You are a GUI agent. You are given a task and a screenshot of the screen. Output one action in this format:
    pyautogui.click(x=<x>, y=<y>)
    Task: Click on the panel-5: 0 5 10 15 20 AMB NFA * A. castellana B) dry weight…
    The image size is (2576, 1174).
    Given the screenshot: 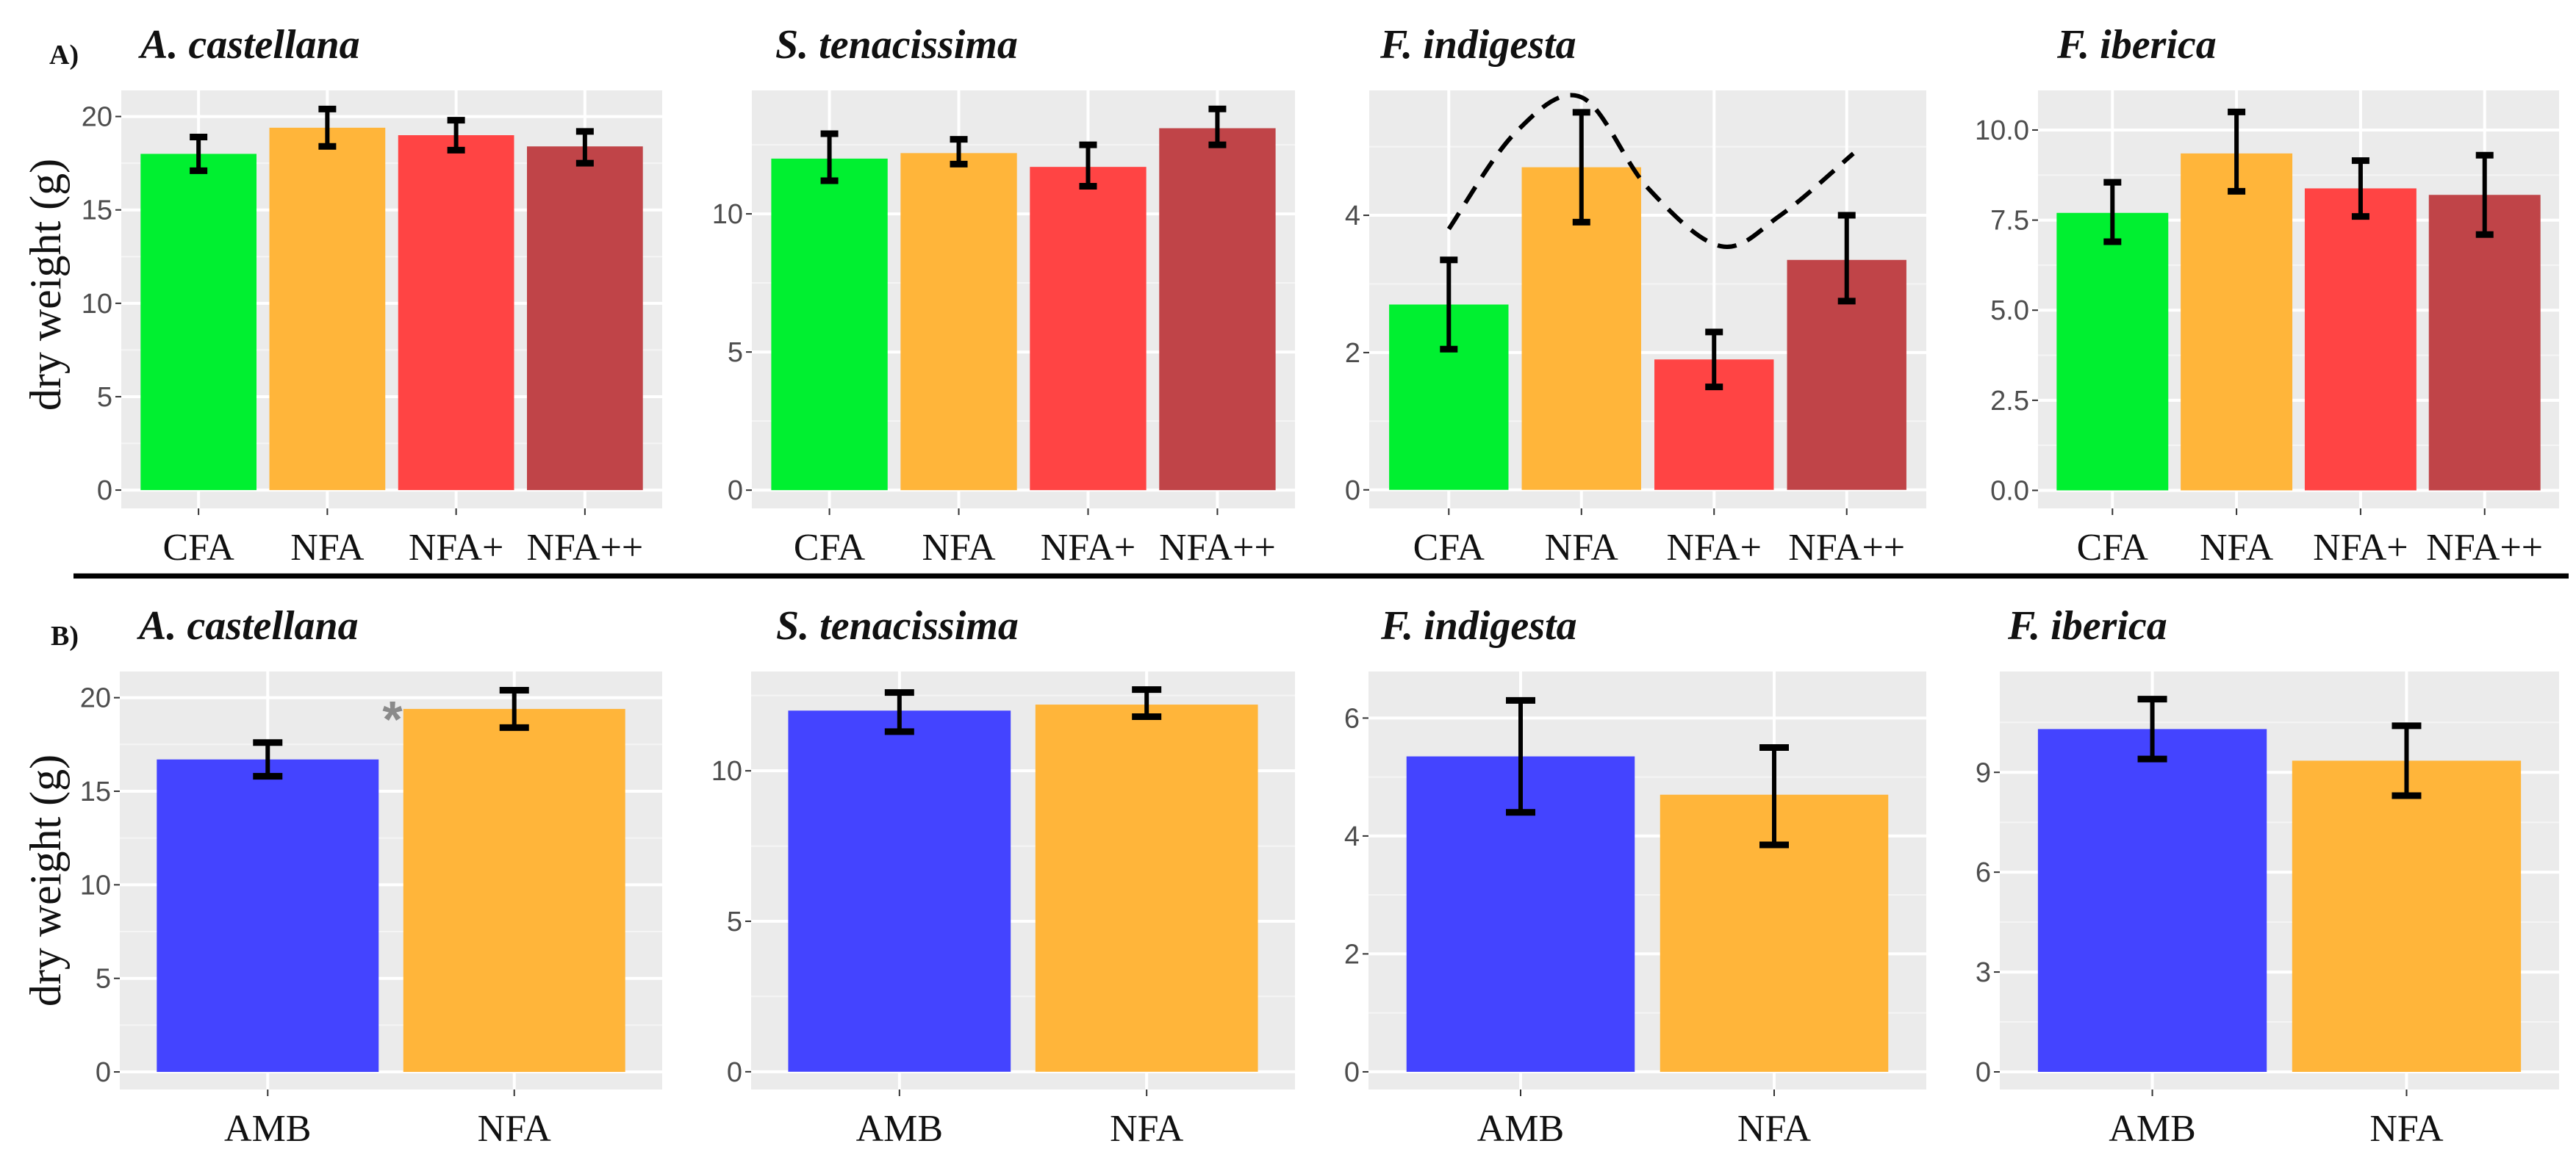 What is the action you would take?
    pyautogui.click(x=341, y=876)
    